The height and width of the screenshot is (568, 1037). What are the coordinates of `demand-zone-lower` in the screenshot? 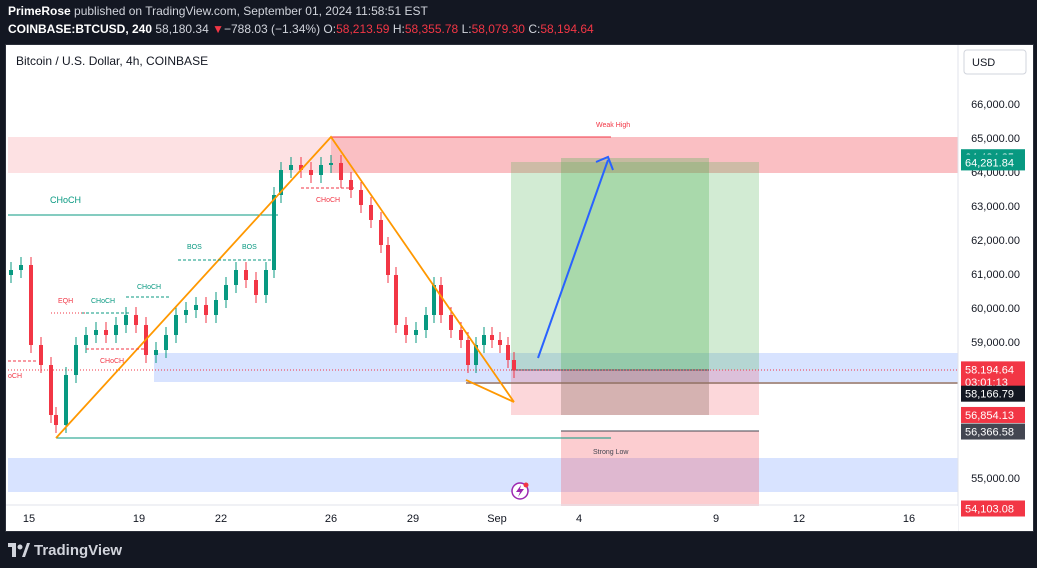 It's located at (483, 475).